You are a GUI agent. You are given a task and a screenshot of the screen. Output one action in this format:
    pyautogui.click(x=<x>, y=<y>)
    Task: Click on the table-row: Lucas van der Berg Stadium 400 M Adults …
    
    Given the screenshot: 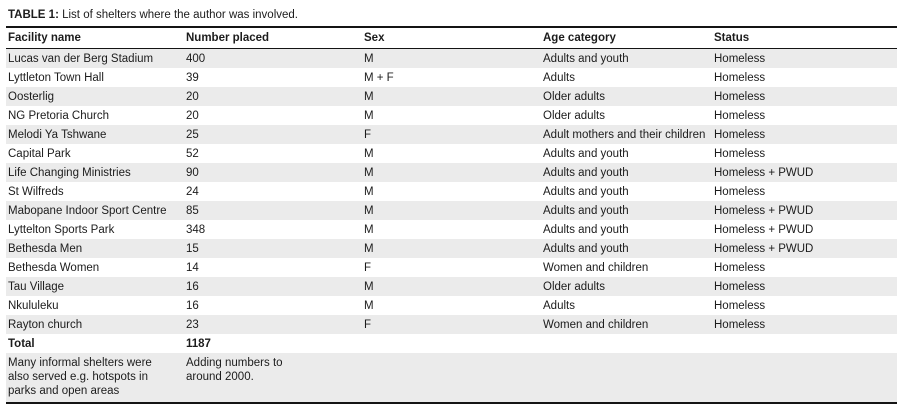 What is the action you would take?
    pyautogui.click(x=451, y=58)
    